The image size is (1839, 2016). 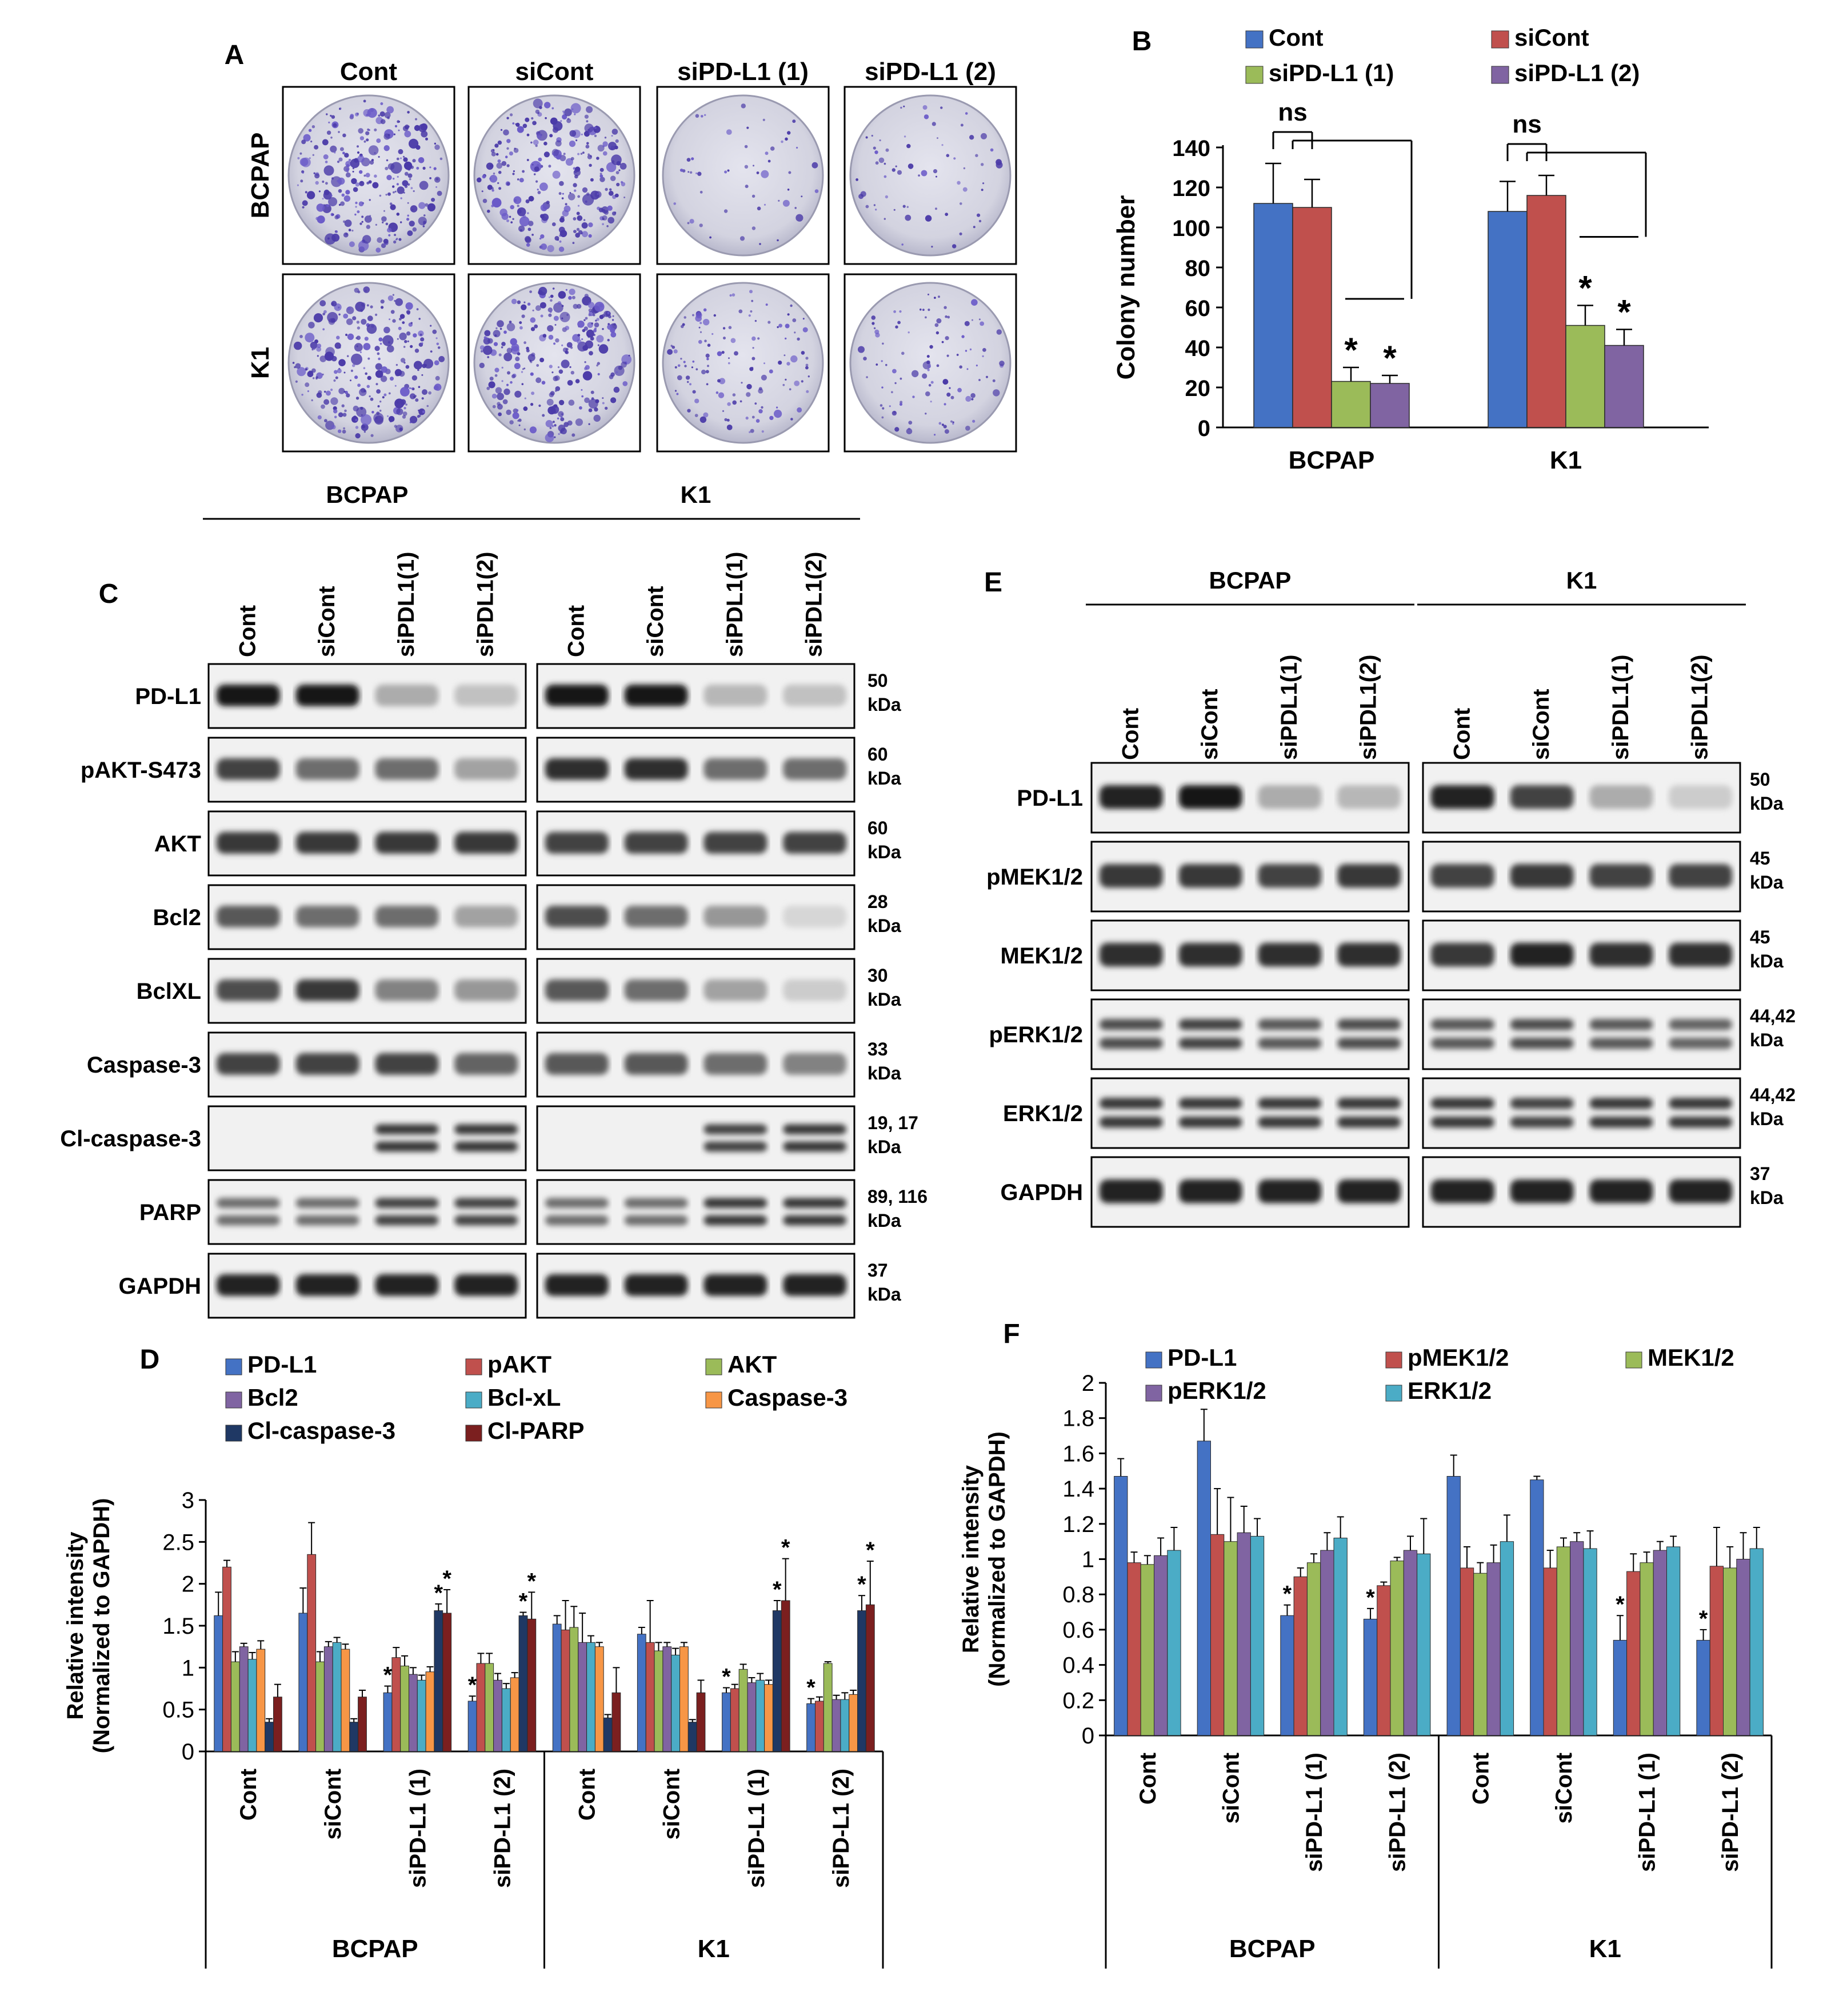 What do you see at coordinates (1566, 460) in the screenshot?
I see `x-category-label: K1` at bounding box center [1566, 460].